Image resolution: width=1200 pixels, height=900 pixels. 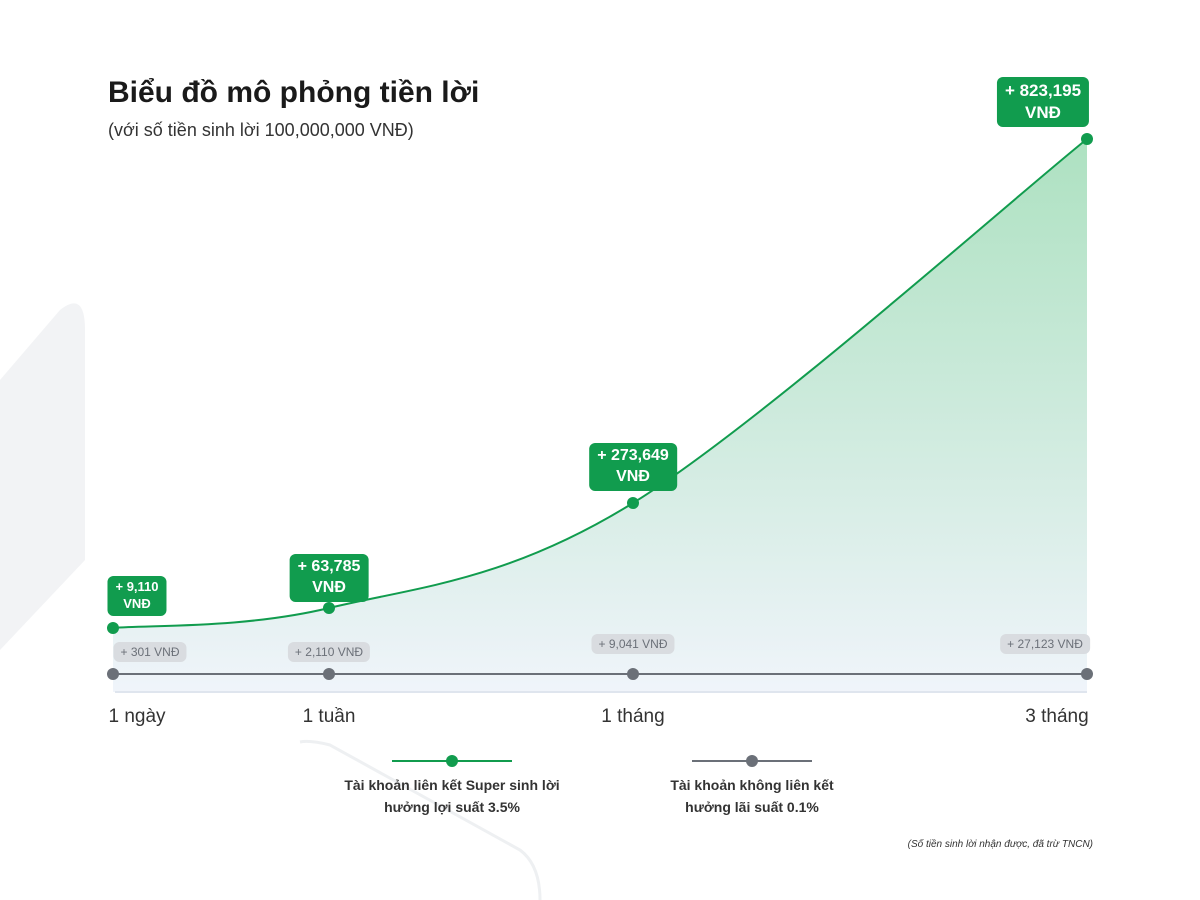 I want to click on x-tick-label: 1 ngày, so click(x=137, y=716).